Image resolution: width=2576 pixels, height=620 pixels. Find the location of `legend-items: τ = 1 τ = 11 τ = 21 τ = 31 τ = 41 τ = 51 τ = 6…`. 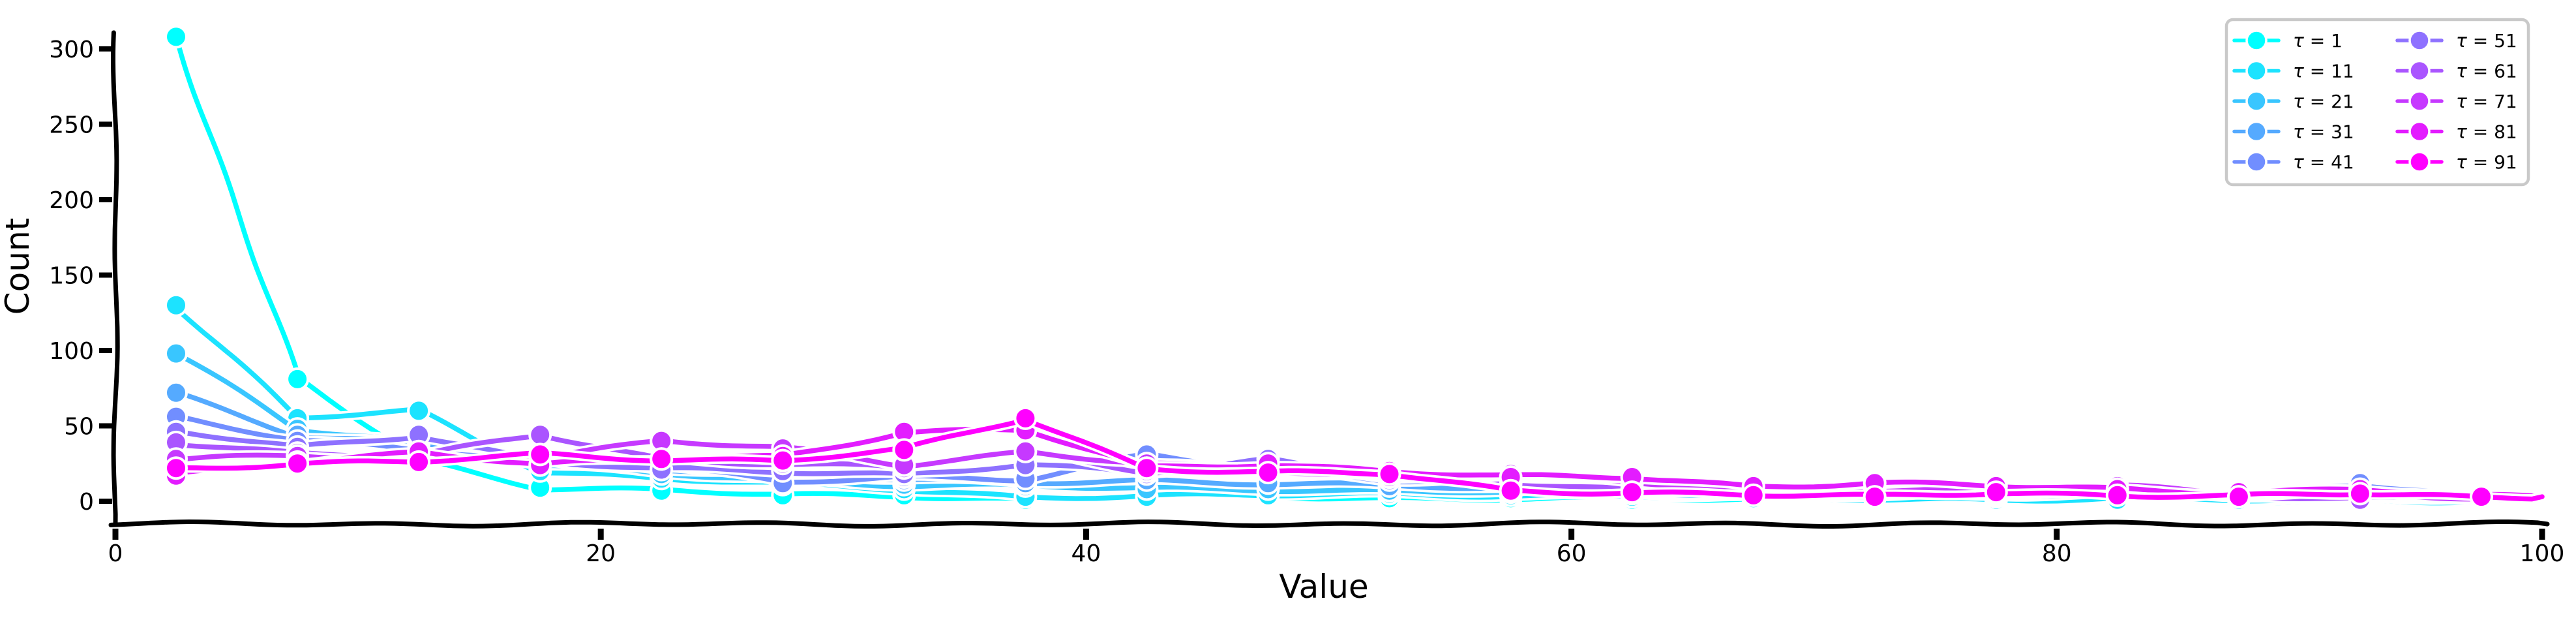

legend-items: τ = 1 τ = 11 τ = 21 τ = 31 τ = 41 τ = 51 τ = 6… is located at coordinates (2374, 101).